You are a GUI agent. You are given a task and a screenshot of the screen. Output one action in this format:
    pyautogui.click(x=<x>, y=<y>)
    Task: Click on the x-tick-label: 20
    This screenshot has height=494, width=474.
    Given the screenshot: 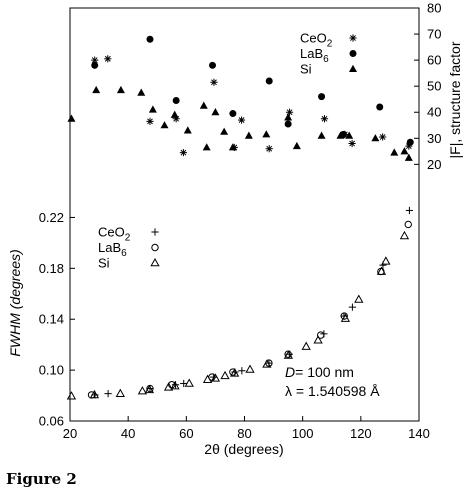 What is the action you would take?
    pyautogui.click(x=70, y=433)
    